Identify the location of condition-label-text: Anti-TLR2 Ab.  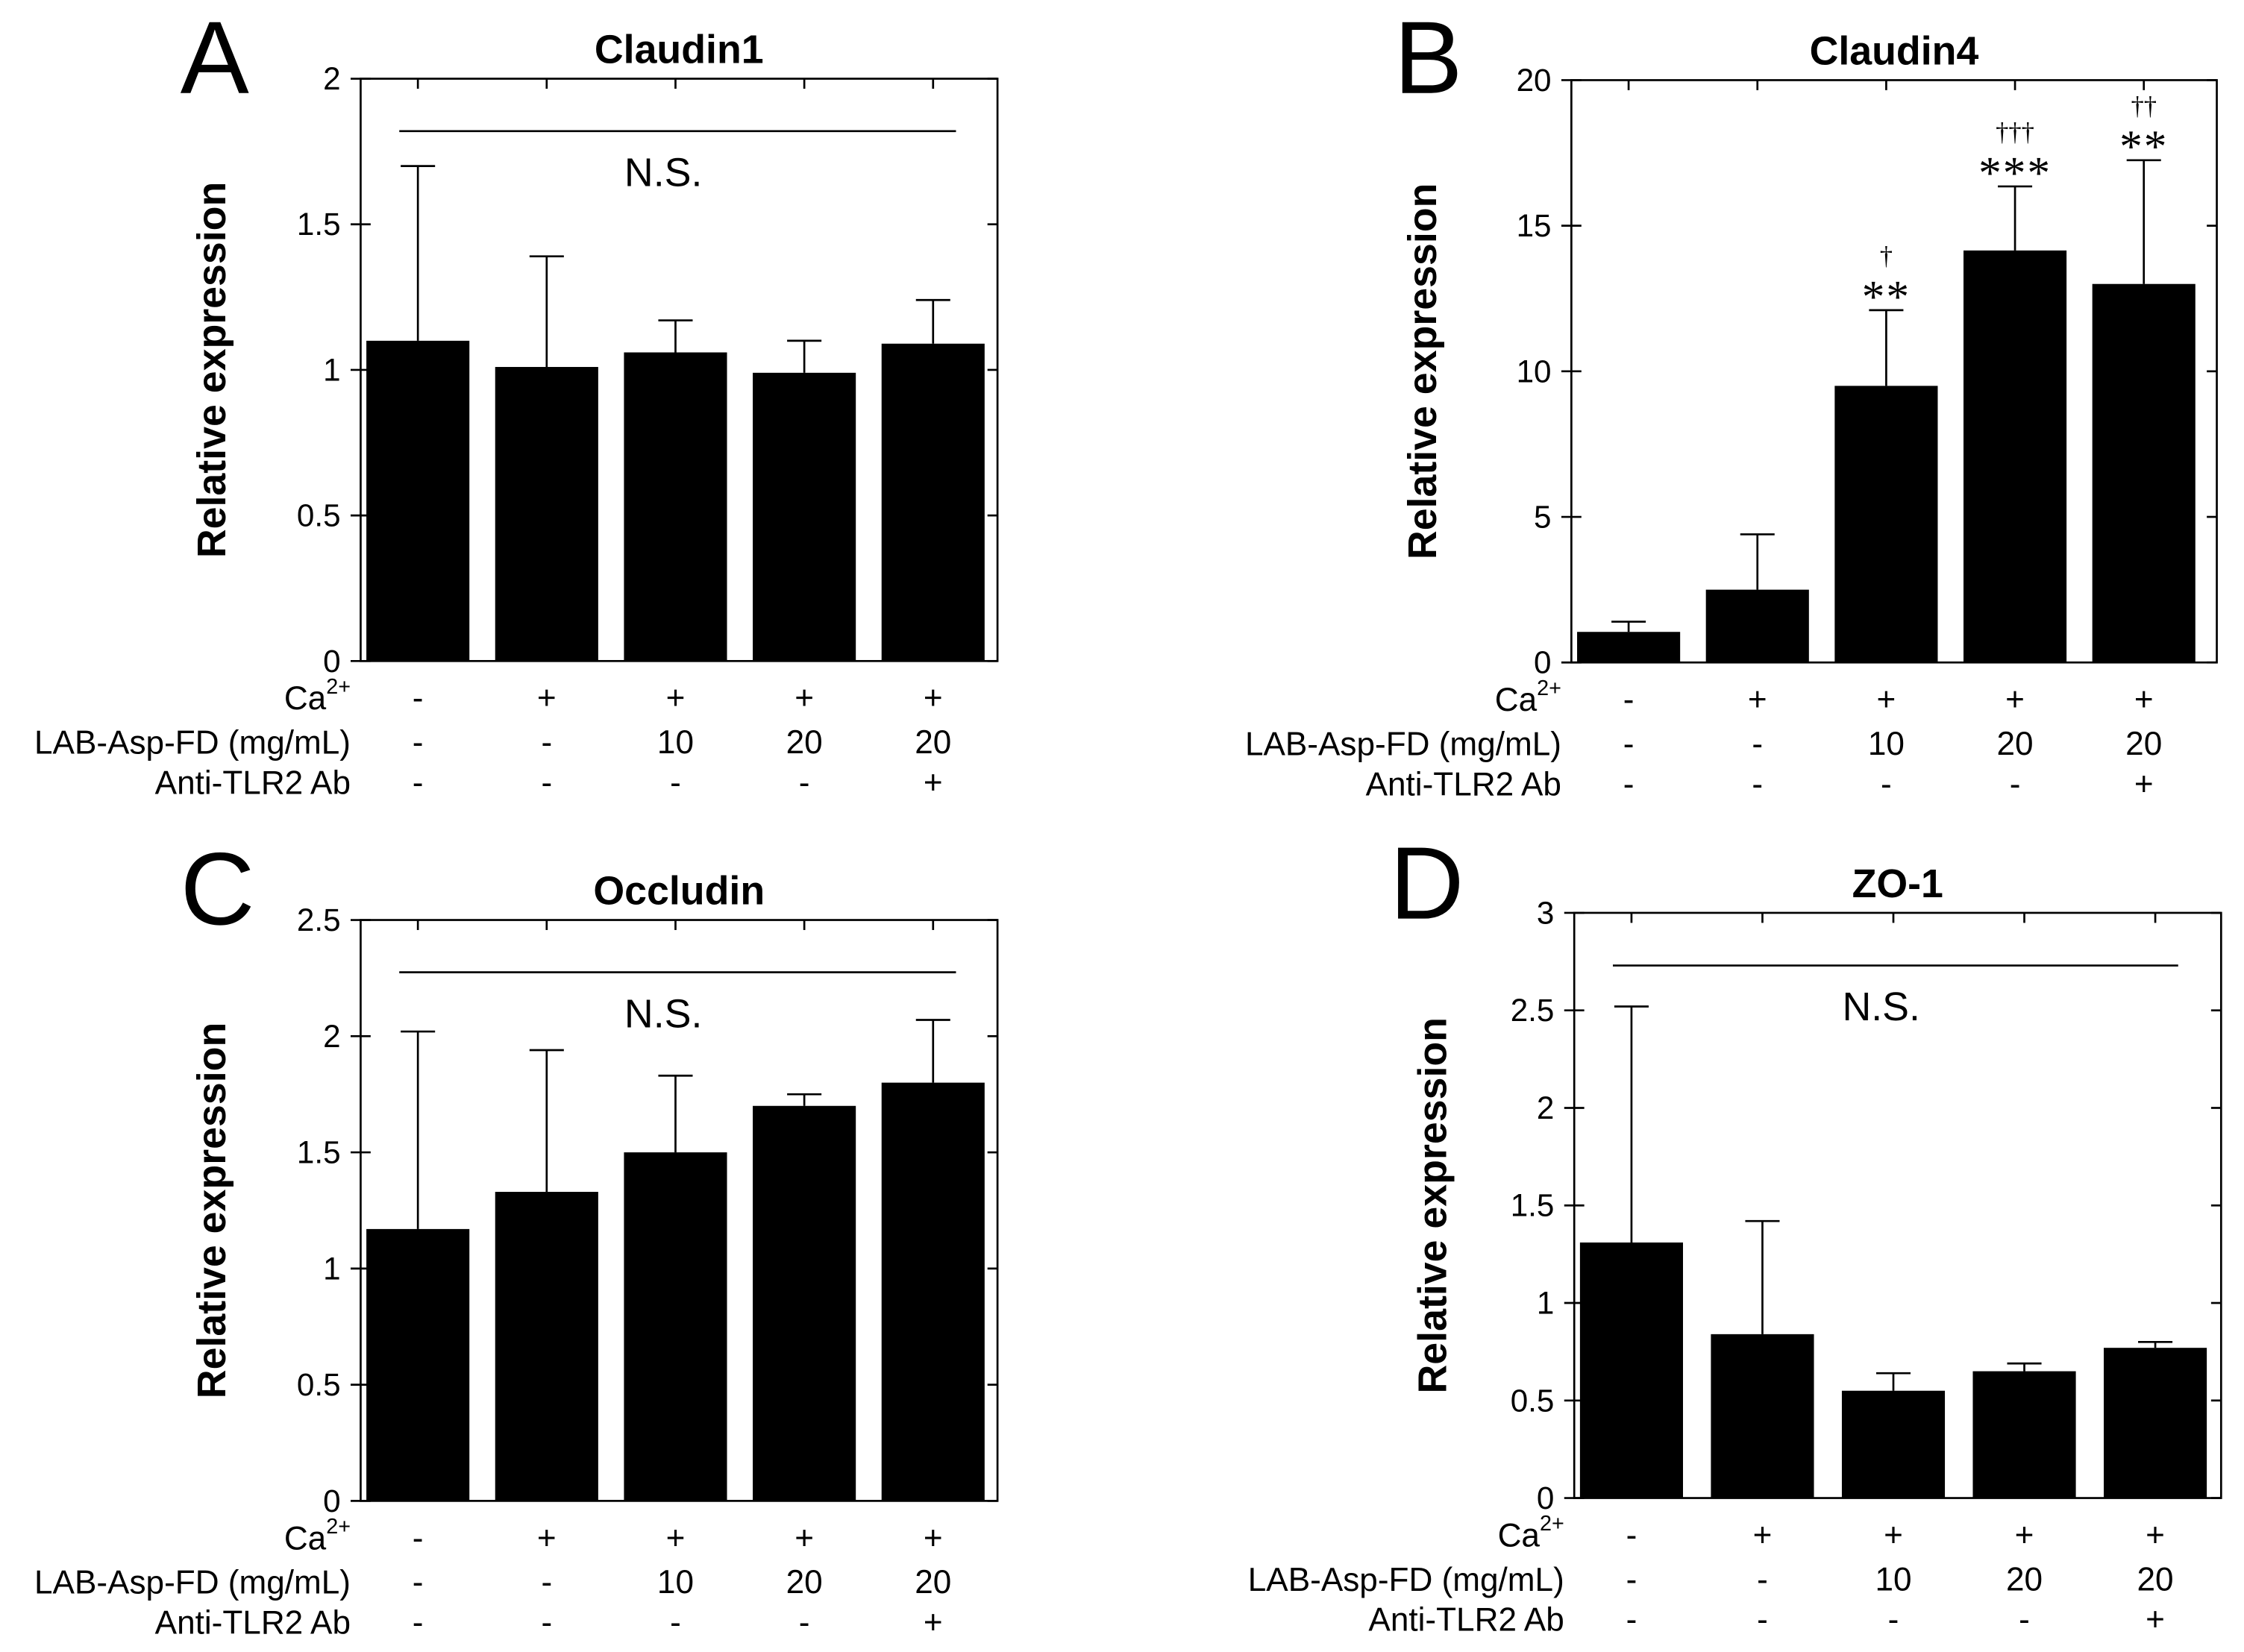
(1463, 784).